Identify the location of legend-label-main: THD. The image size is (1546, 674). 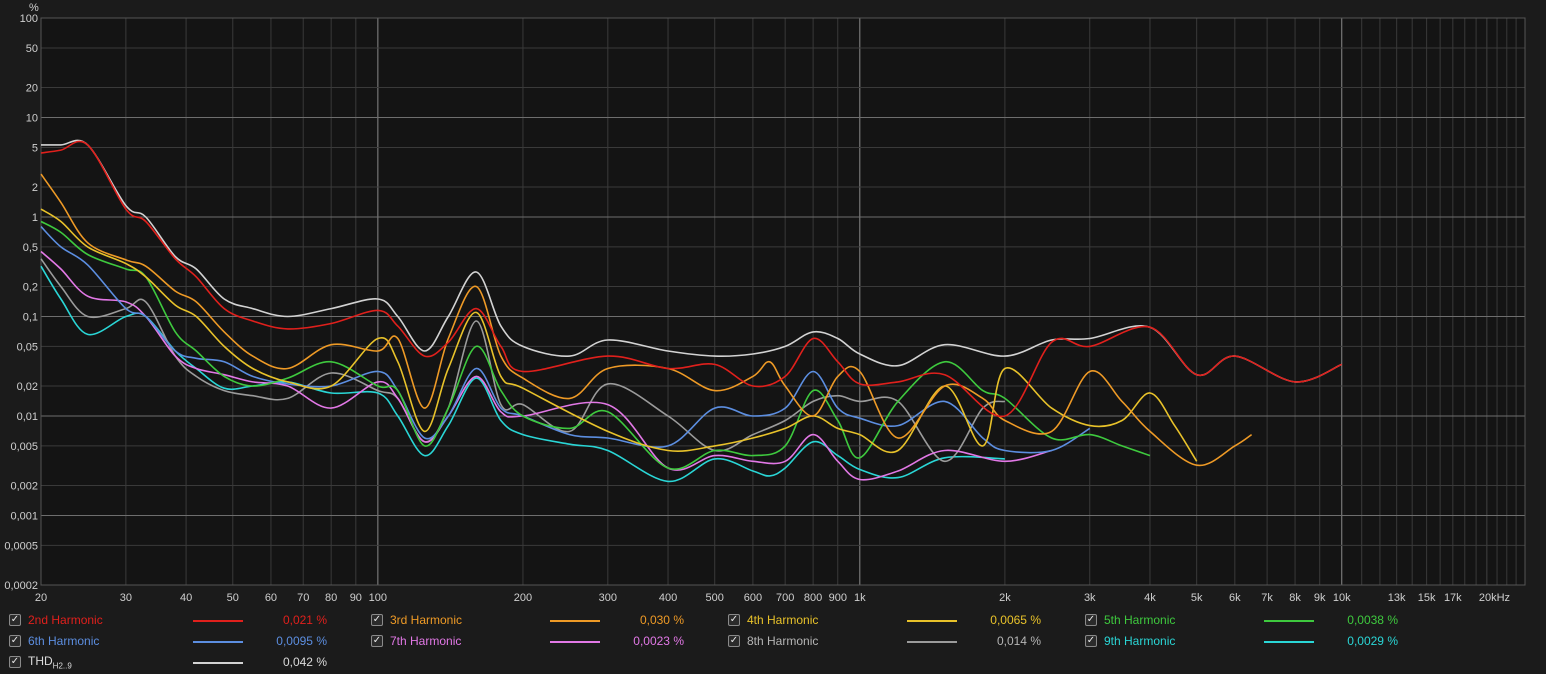
(40, 660).